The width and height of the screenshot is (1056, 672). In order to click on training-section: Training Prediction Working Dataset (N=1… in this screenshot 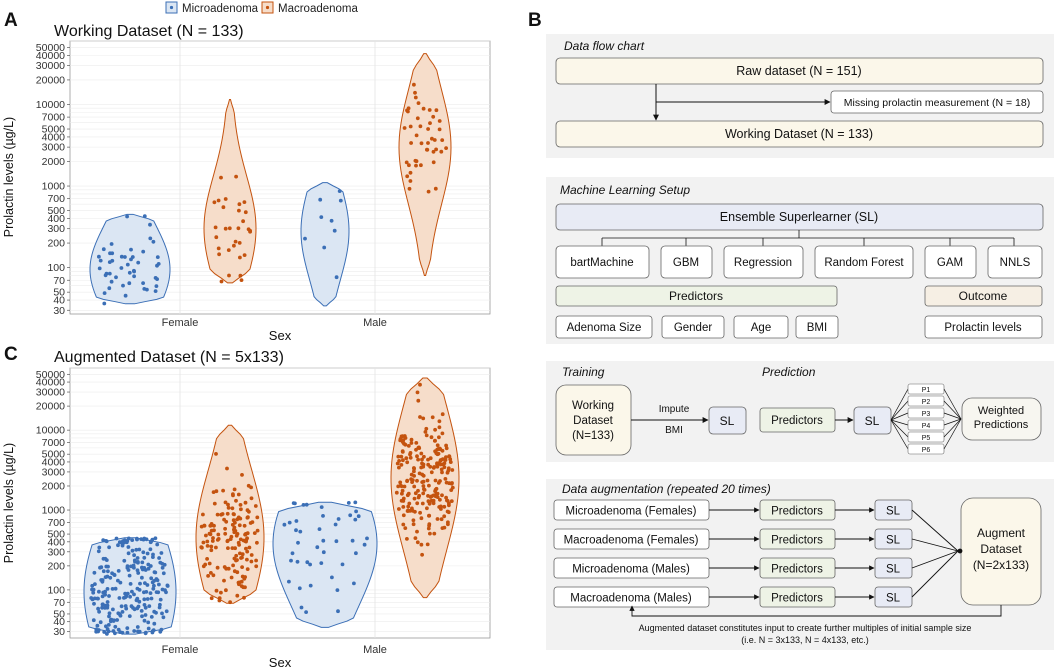, I will do `click(800, 411)`.